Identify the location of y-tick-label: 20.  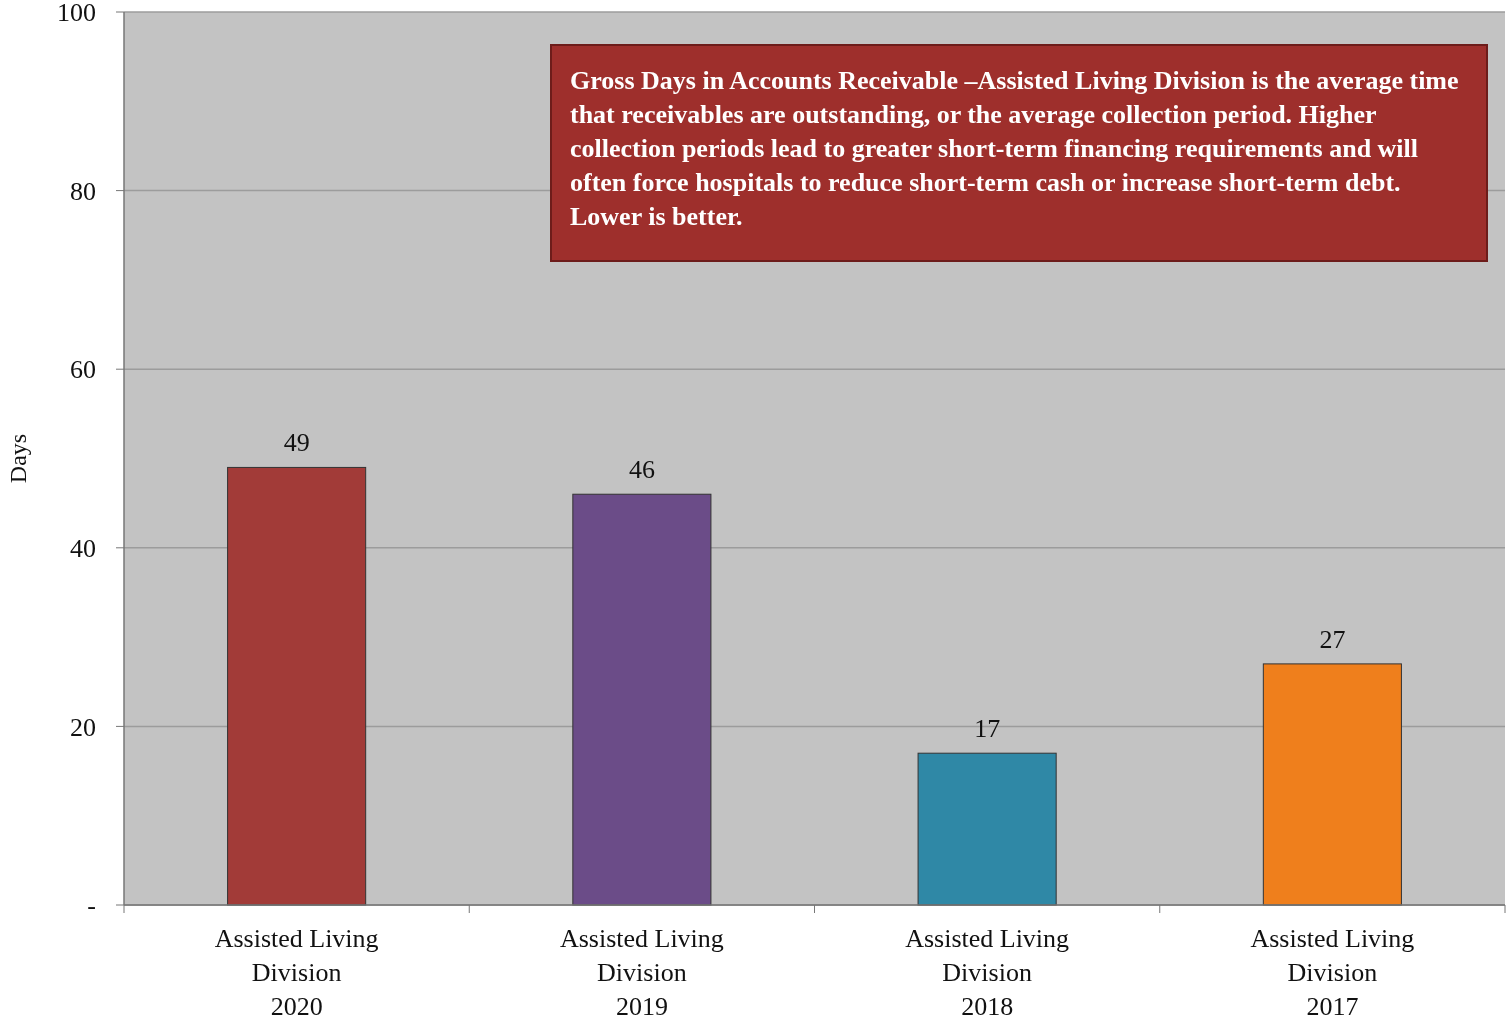
(83, 727).